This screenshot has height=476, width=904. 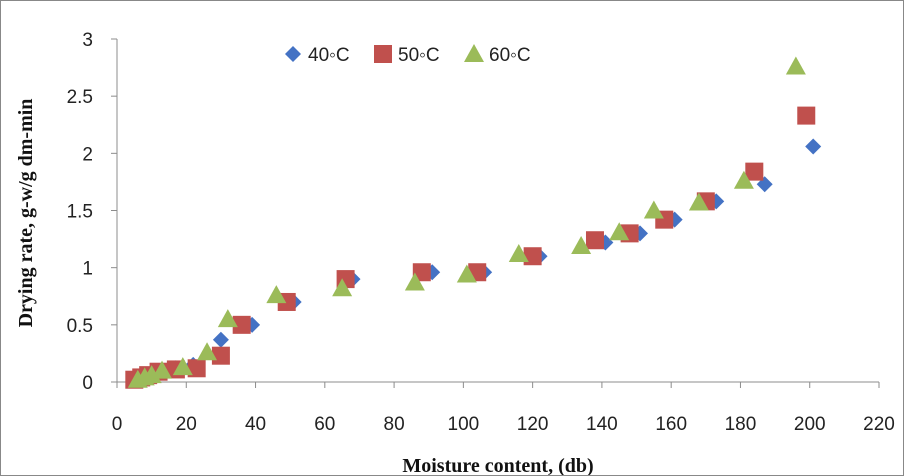 I want to click on x-tick-label: 220, so click(x=879, y=424).